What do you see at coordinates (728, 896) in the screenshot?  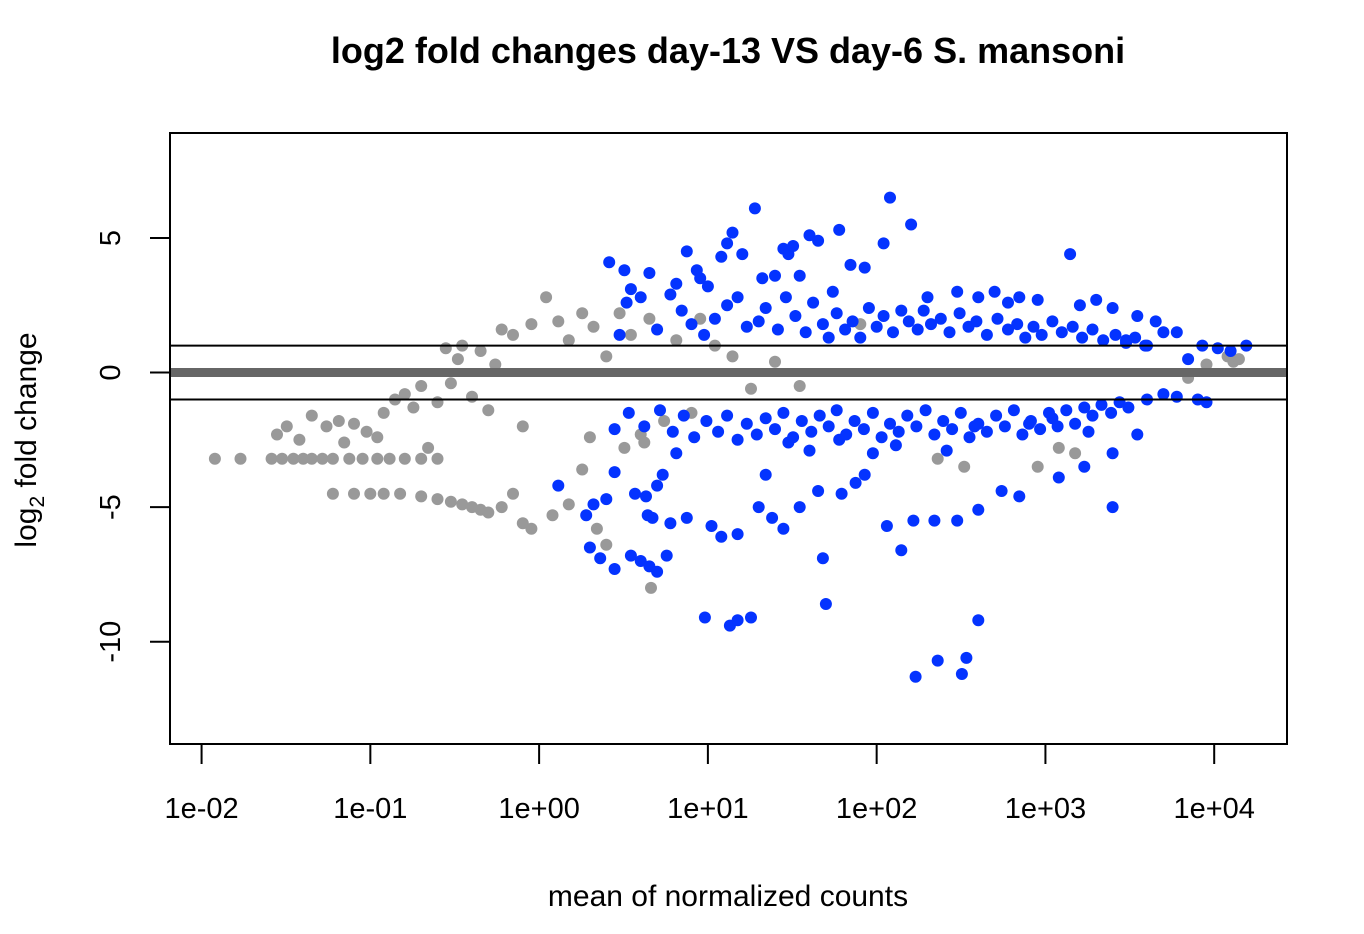 I see `x-axis-label: mean of normalized counts` at bounding box center [728, 896].